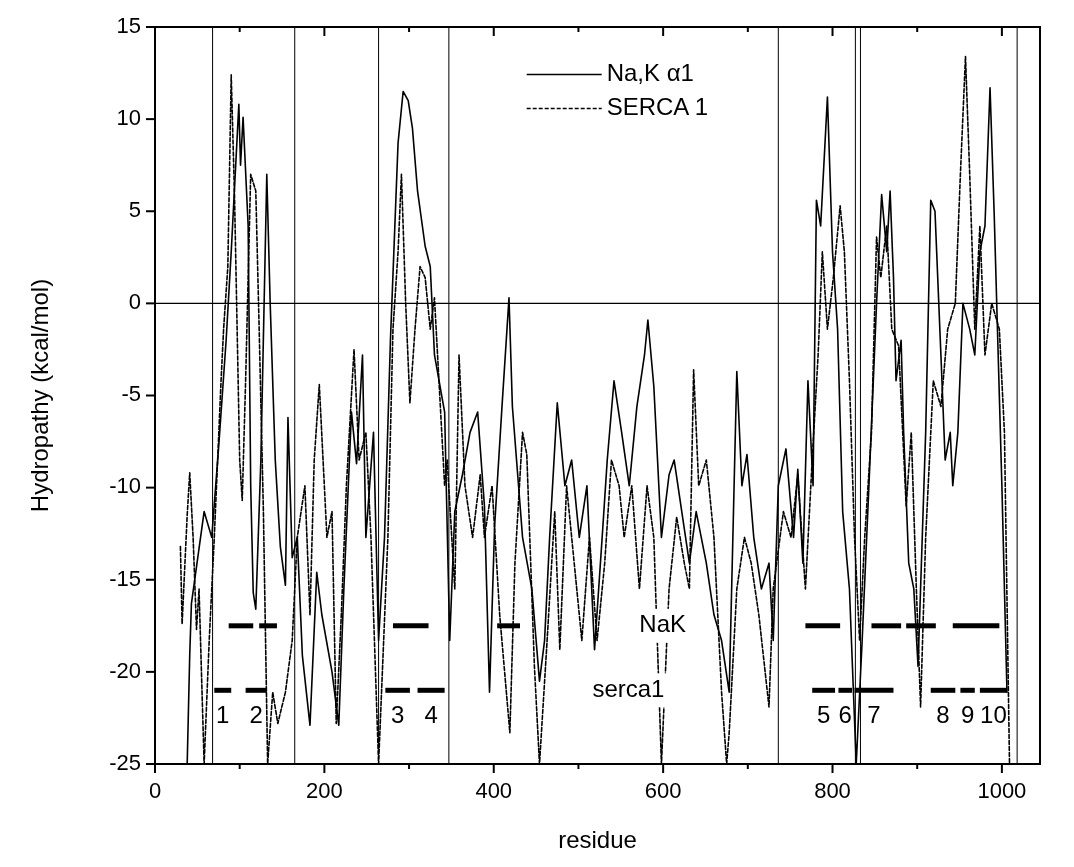 Image resolution: width=1074 pixels, height=867 pixels. Describe the element at coordinates (494, 790) in the screenshot. I see `x-tick-label: 400` at that location.